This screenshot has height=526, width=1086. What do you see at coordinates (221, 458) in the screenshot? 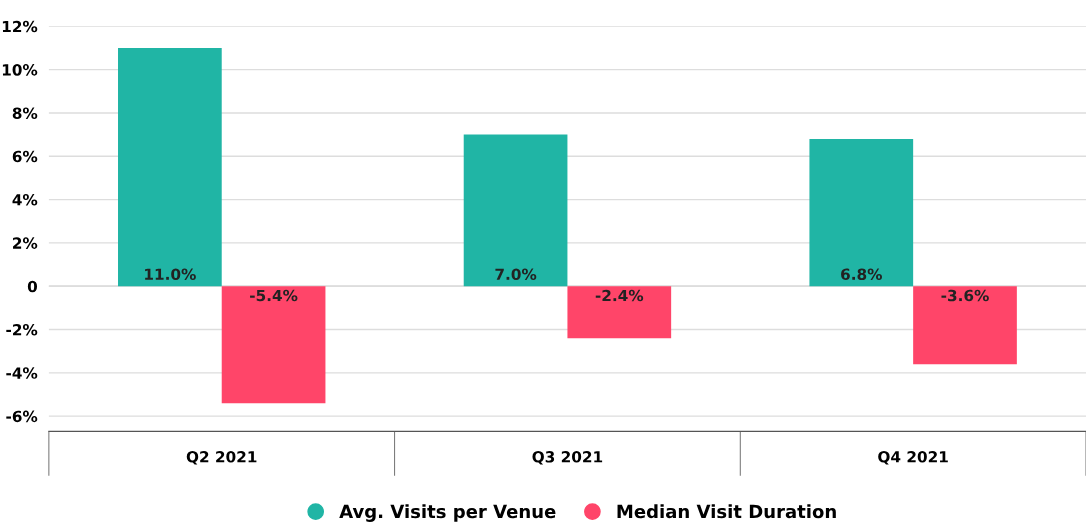
I see `x-tick-label: Q2 2021` at bounding box center [221, 458].